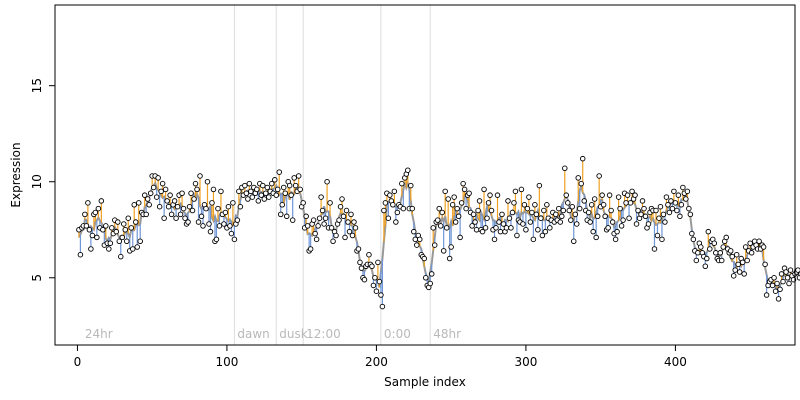 The height and width of the screenshot is (400, 800). Describe the element at coordinates (37, 85) in the screenshot. I see `y-tick-label: 15` at that location.